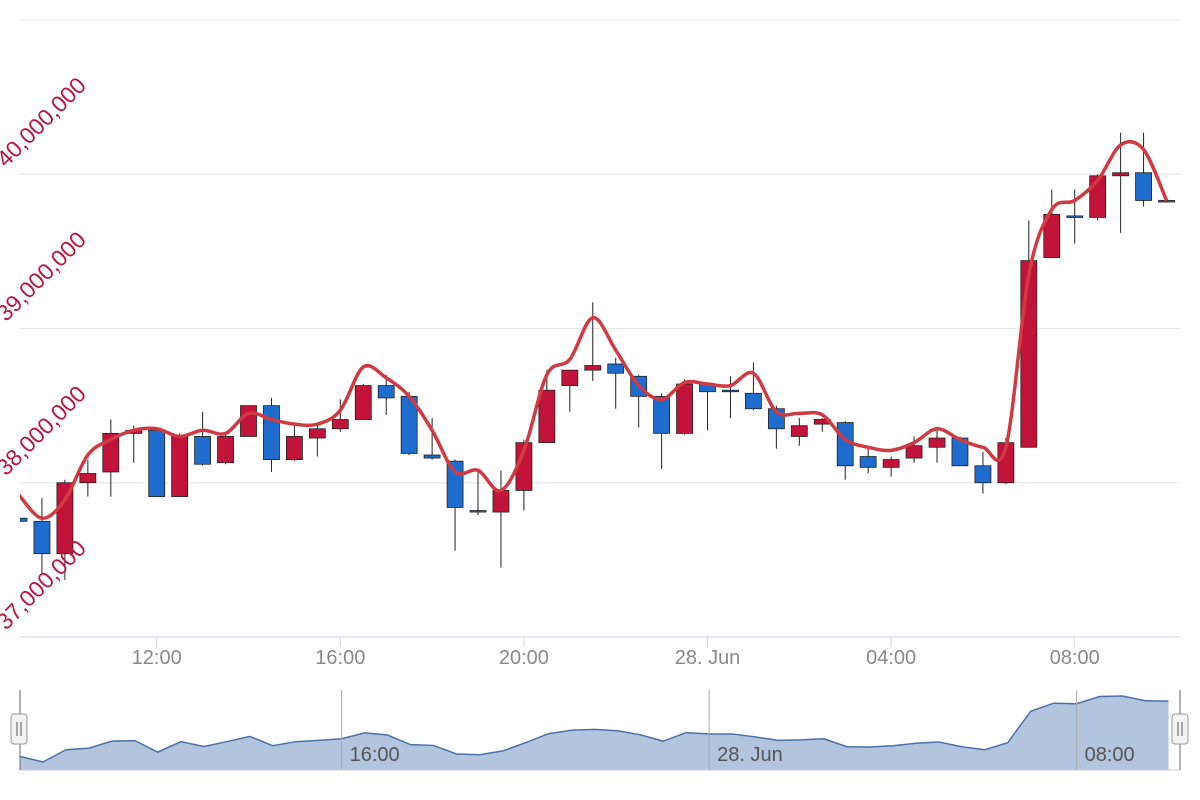 Image resolution: width=1200 pixels, height=800 pixels. What do you see at coordinates (708, 658) in the screenshot?
I see `x-tick-label: 28. Jun` at bounding box center [708, 658].